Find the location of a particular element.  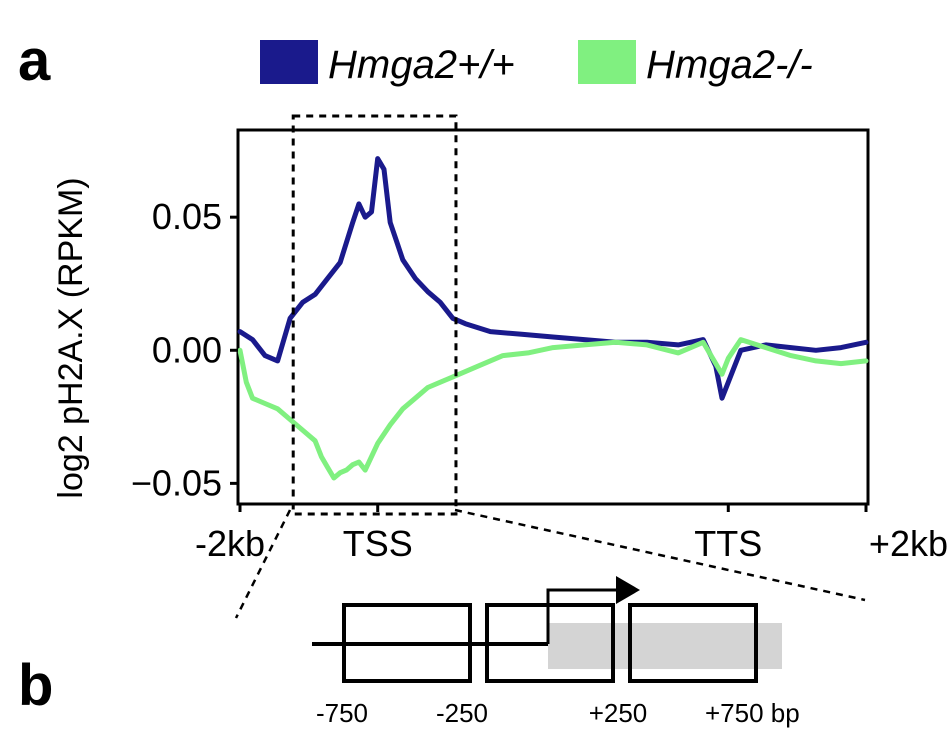

x-tick-label-2: TTS is located at coordinates (728, 543).